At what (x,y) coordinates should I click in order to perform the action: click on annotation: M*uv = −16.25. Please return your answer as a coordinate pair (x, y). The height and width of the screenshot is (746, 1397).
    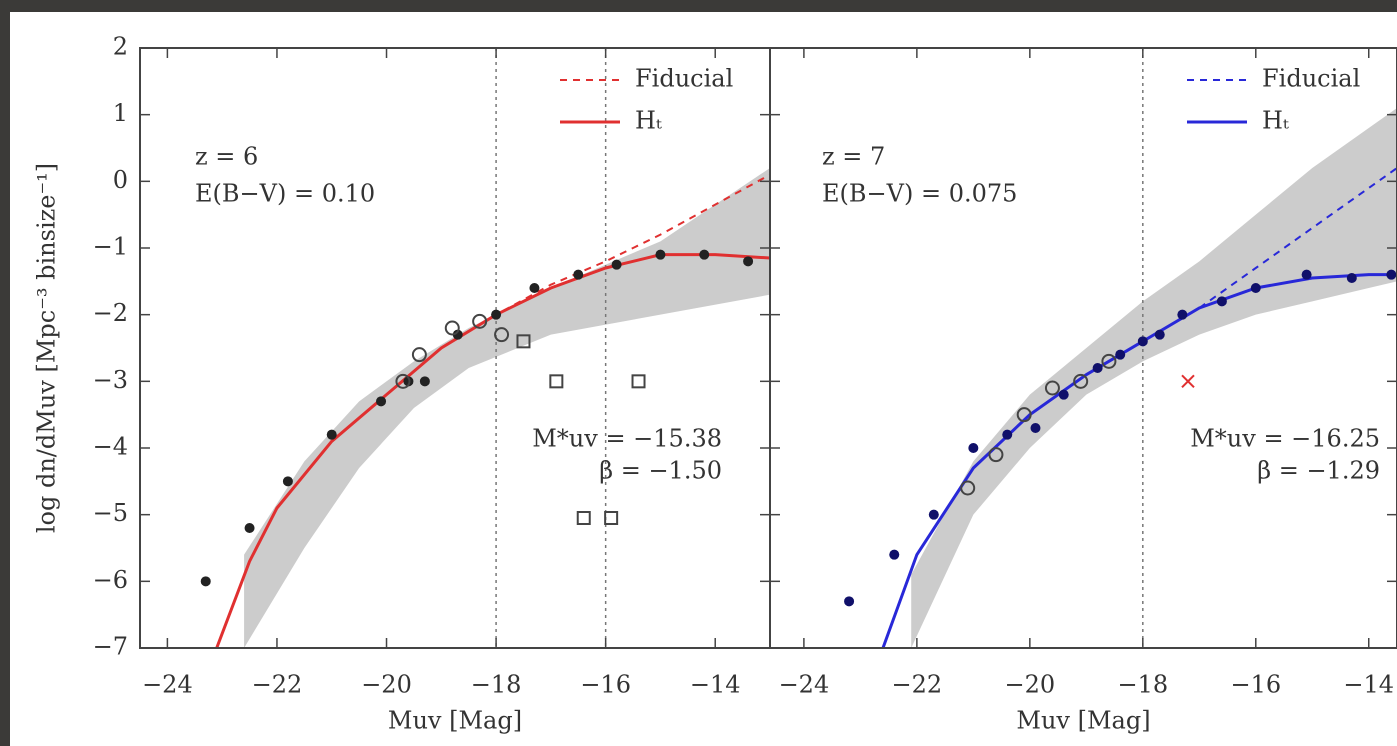
    Looking at the image, I should click on (1285, 439).